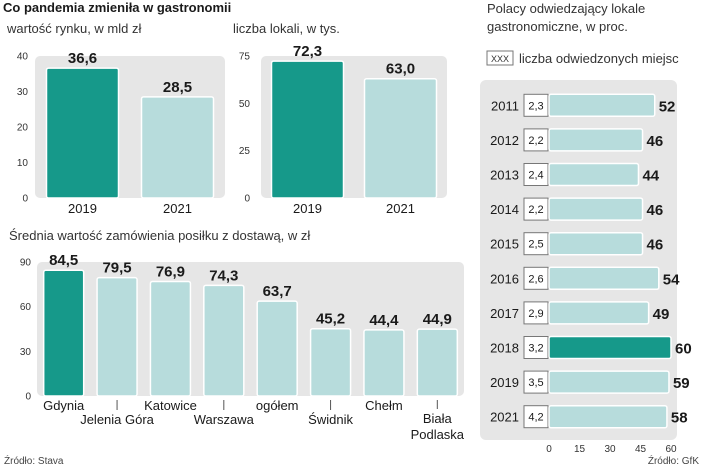 The image size is (720, 466). Describe the element at coordinates (549, 449) in the screenshot. I see `visitors-x-tick: 0` at that location.